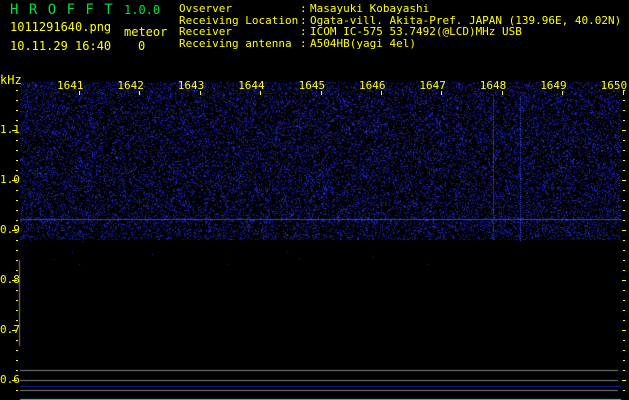 The image size is (629, 400). What do you see at coordinates (61, 46) in the screenshot?
I see `file-datetime: 10.11.29 16:40` at bounding box center [61, 46].